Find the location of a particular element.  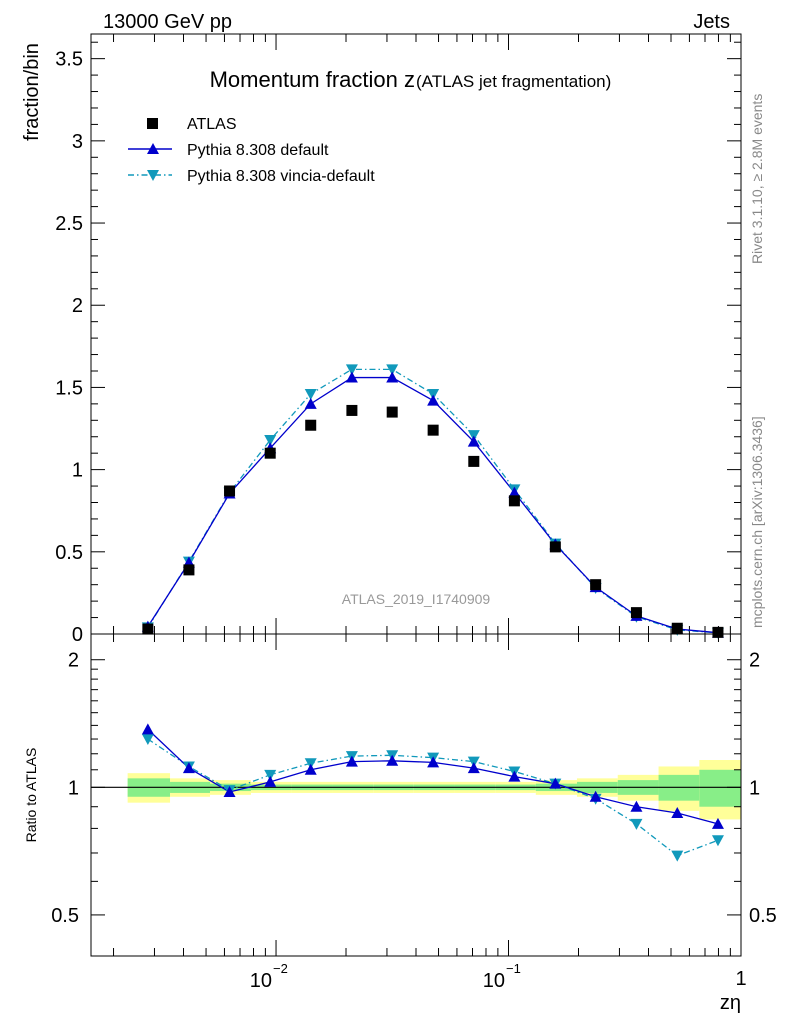

rivet-side-label: Rivet 3.1.10, ≥ 2.8M events is located at coordinates (757, 179).